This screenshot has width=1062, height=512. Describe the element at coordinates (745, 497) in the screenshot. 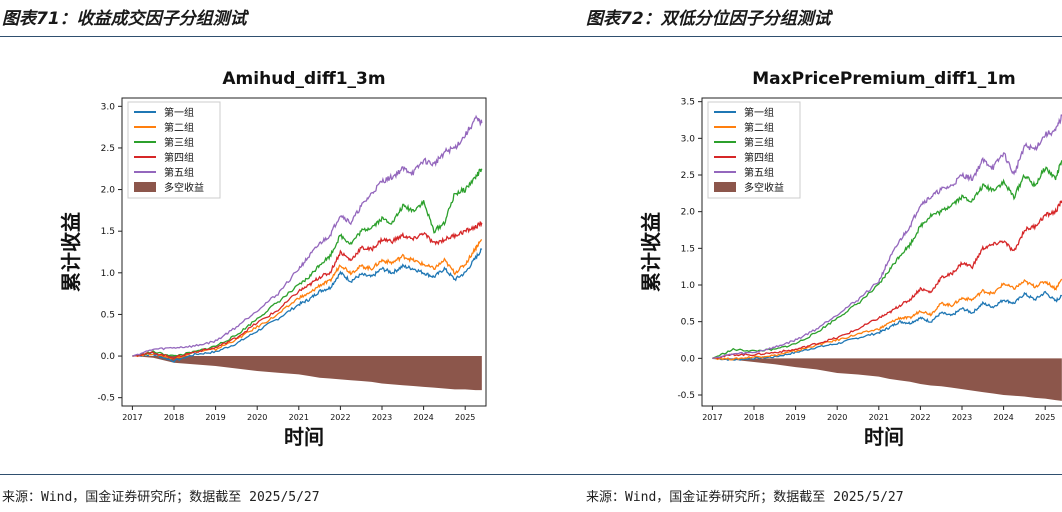

I see `figure-72-source: 来源：Wind，国金证券研究所；数据截至 2025/5/27` at that location.